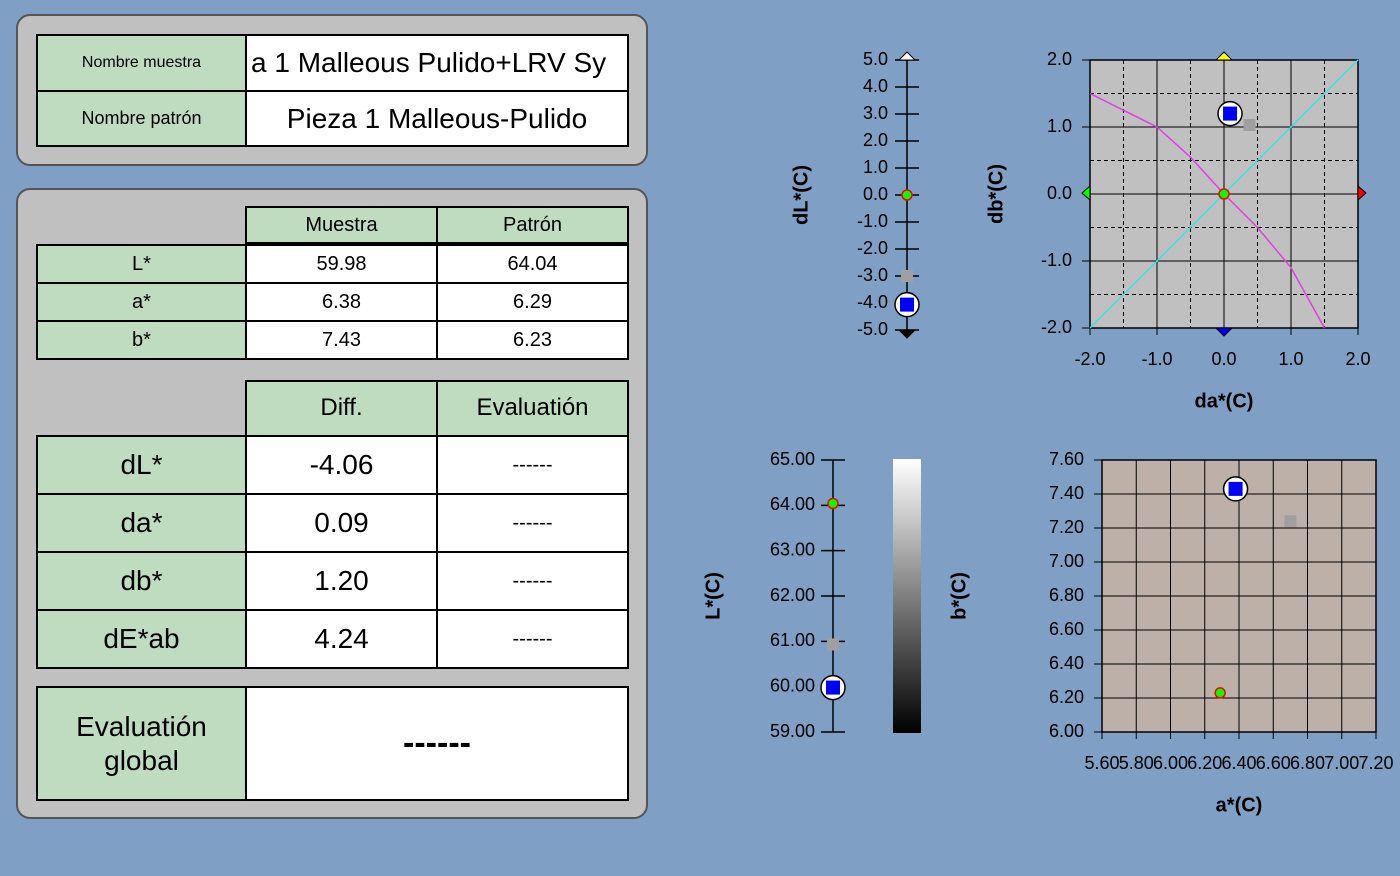 The width and height of the screenshot is (1400, 876). What do you see at coordinates (341, 340) in the screenshot?
I see `value-cell: 7.43` at bounding box center [341, 340].